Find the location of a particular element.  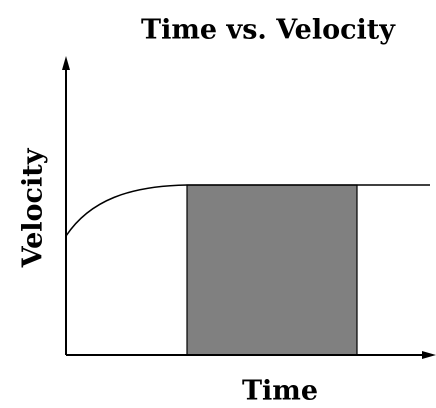

y-axis-arrow is located at coordinates (66, 63).